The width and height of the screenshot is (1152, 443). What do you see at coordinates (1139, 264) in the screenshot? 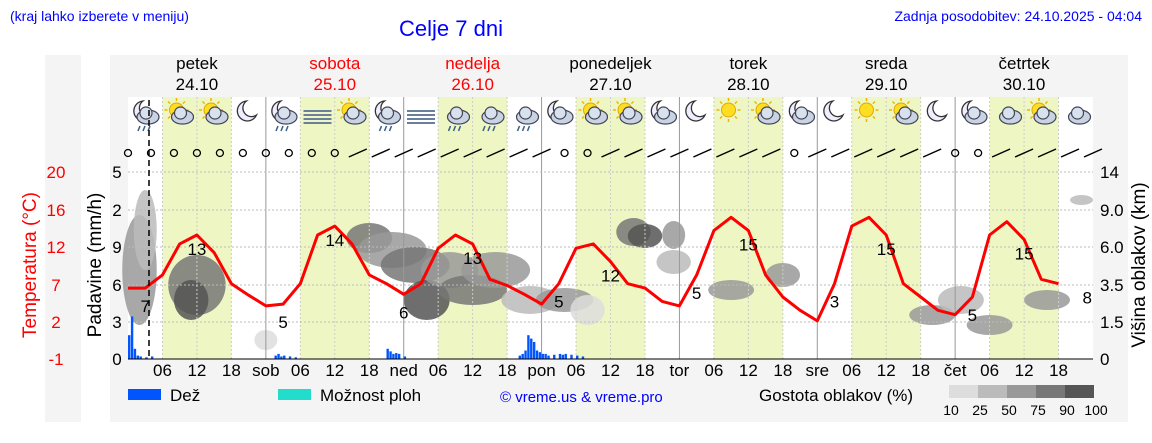
I see `cloud-height-axis-title: Višina oblakov (km)` at bounding box center [1139, 264].